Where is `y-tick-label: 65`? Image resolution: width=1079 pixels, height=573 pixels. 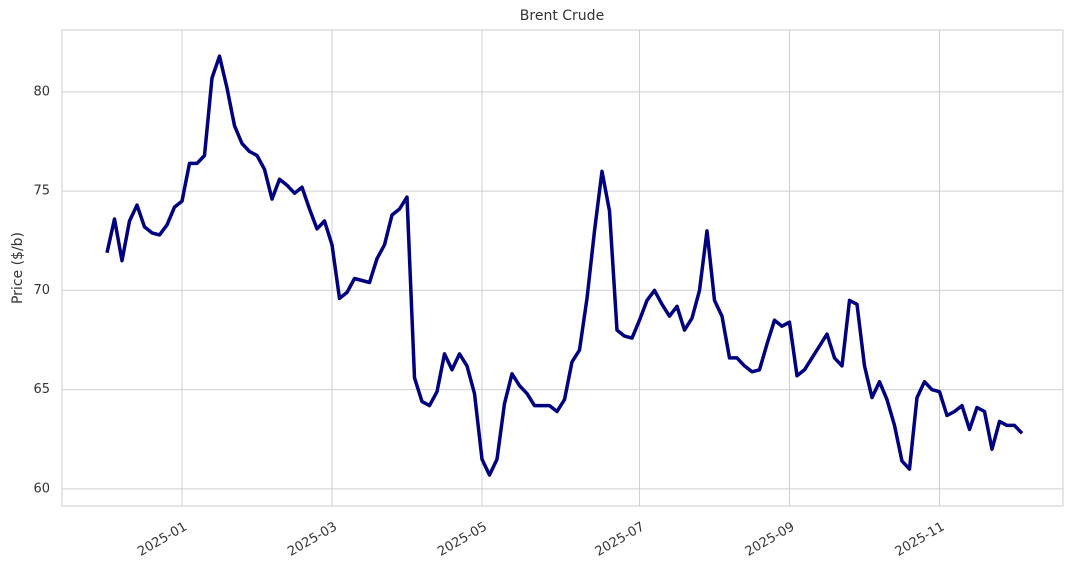 y-tick-label: 65 is located at coordinates (41, 389).